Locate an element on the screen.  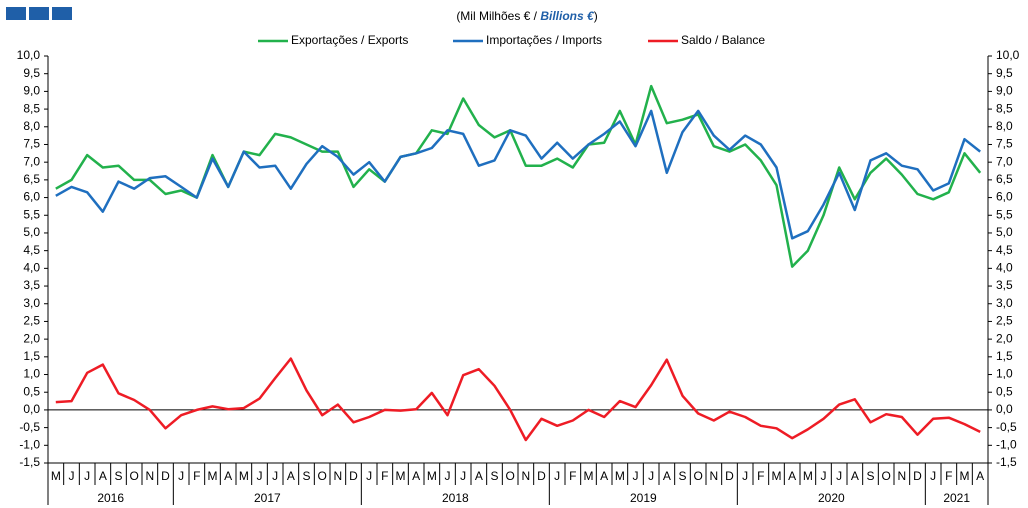
y-tick-label: -1,5 is located at coordinates (29, 462).